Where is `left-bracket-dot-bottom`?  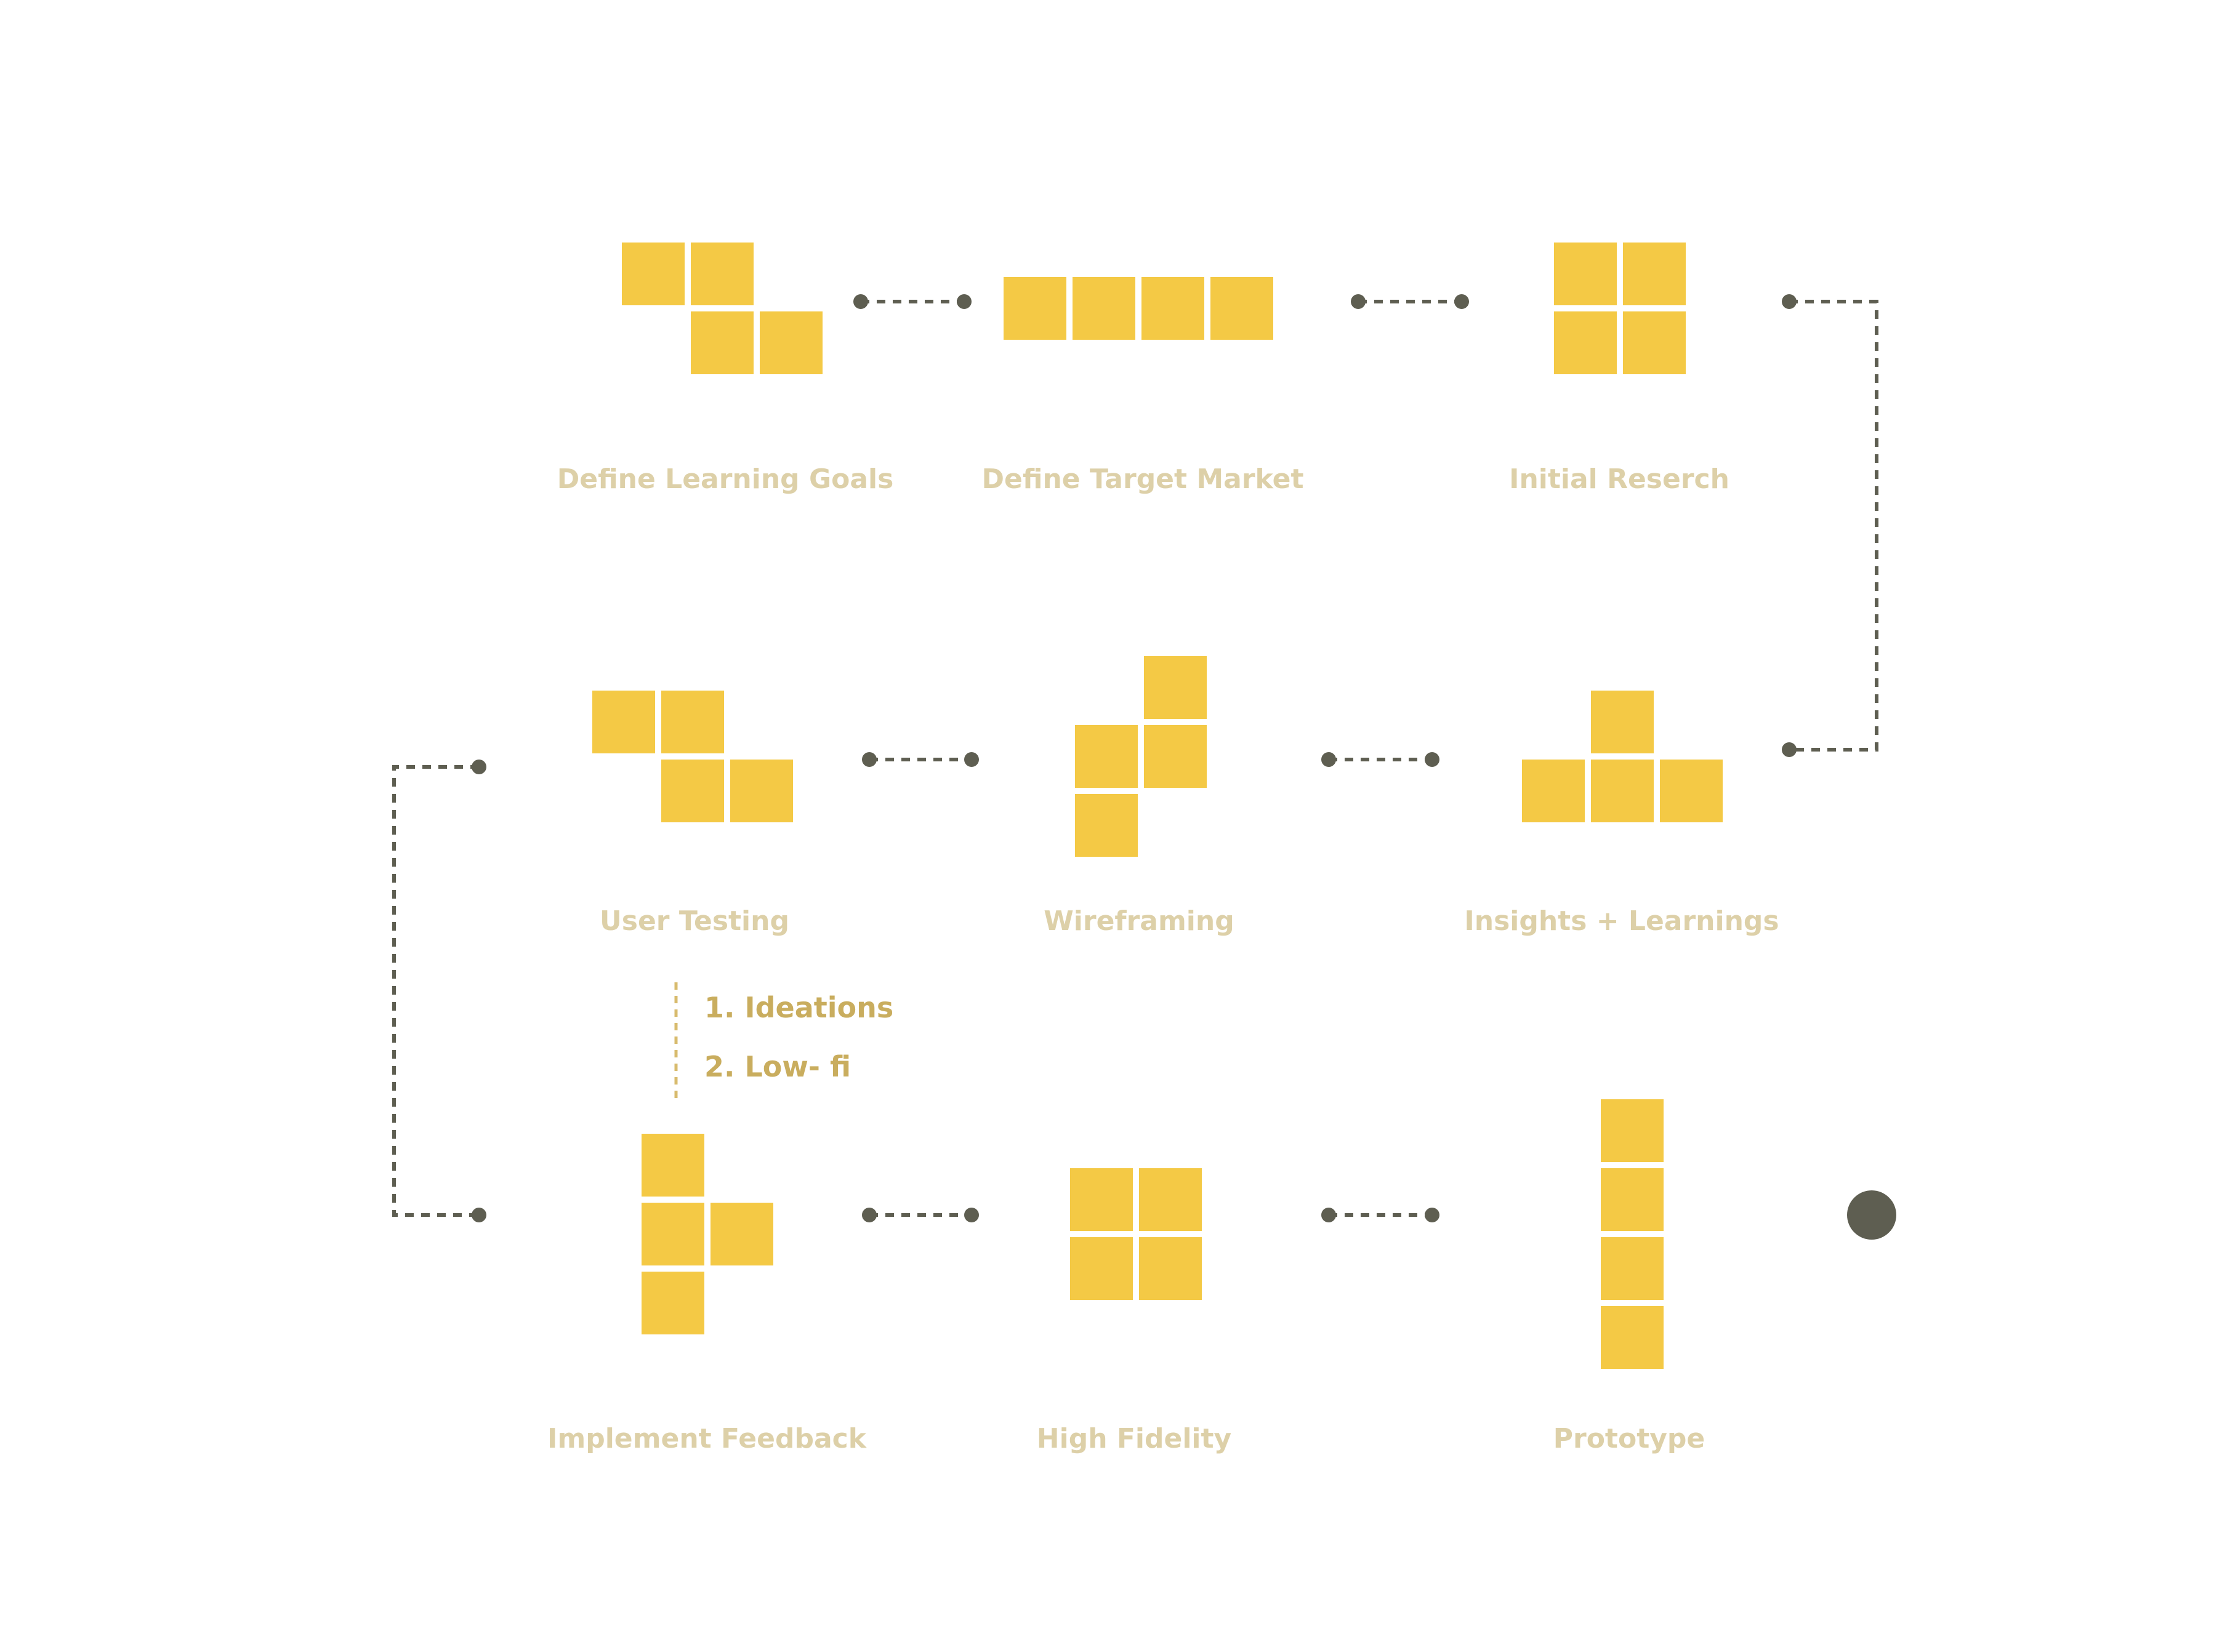 left-bracket-dot-bottom is located at coordinates (479, 1215).